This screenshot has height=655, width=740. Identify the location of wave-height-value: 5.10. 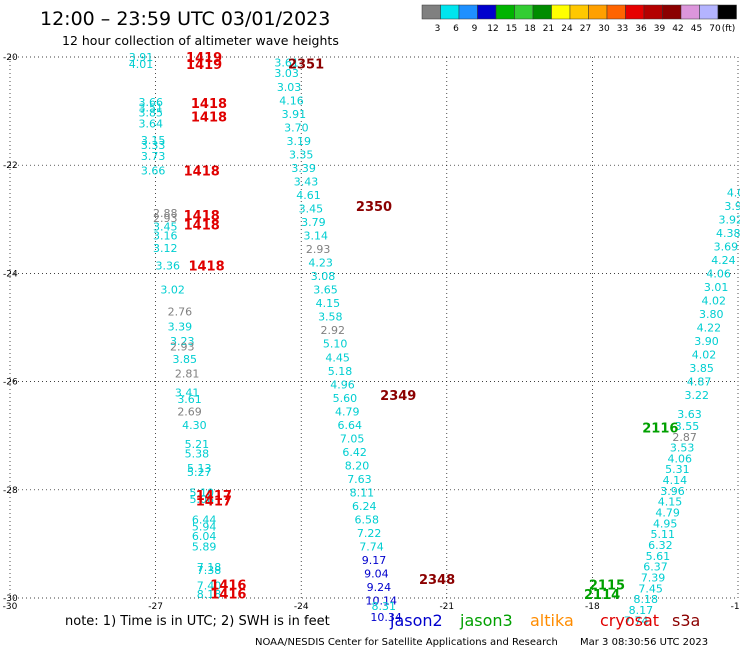
(201, 493).